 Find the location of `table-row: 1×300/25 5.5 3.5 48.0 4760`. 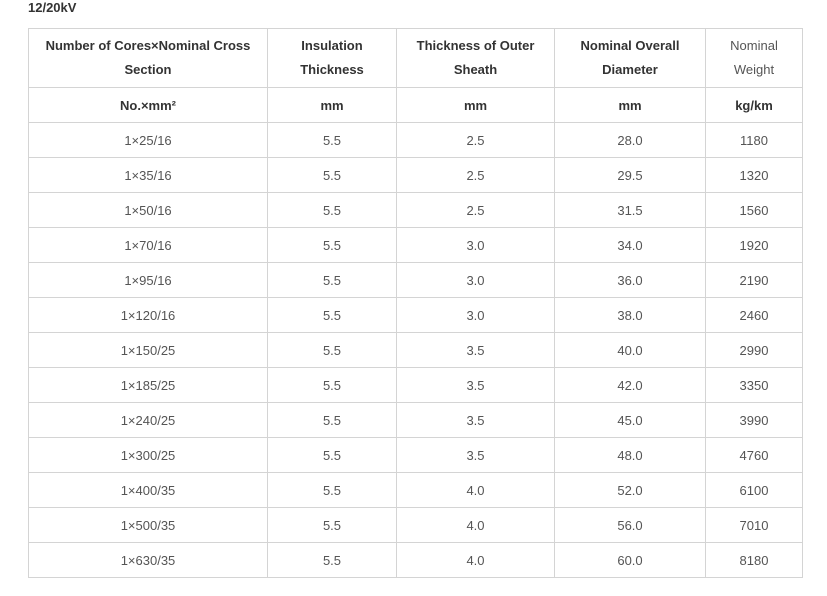

table-row: 1×300/25 5.5 3.5 48.0 4760 is located at coordinates (415, 455).